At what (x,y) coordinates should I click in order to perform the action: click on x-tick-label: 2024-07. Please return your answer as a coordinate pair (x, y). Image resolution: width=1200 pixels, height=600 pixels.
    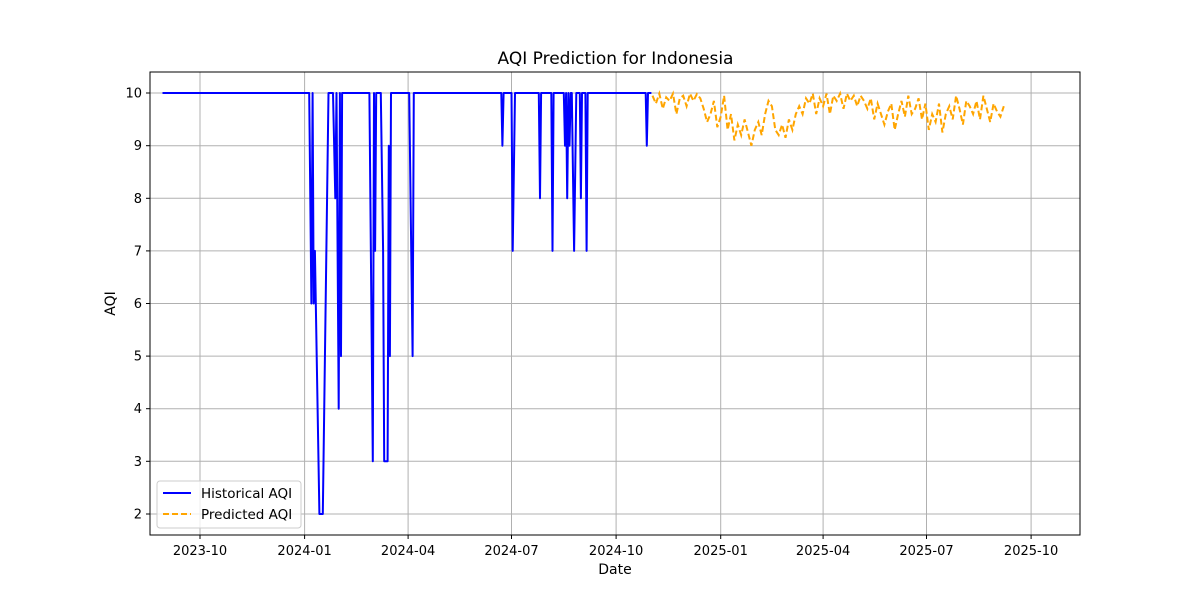
    Looking at the image, I should click on (511, 551).